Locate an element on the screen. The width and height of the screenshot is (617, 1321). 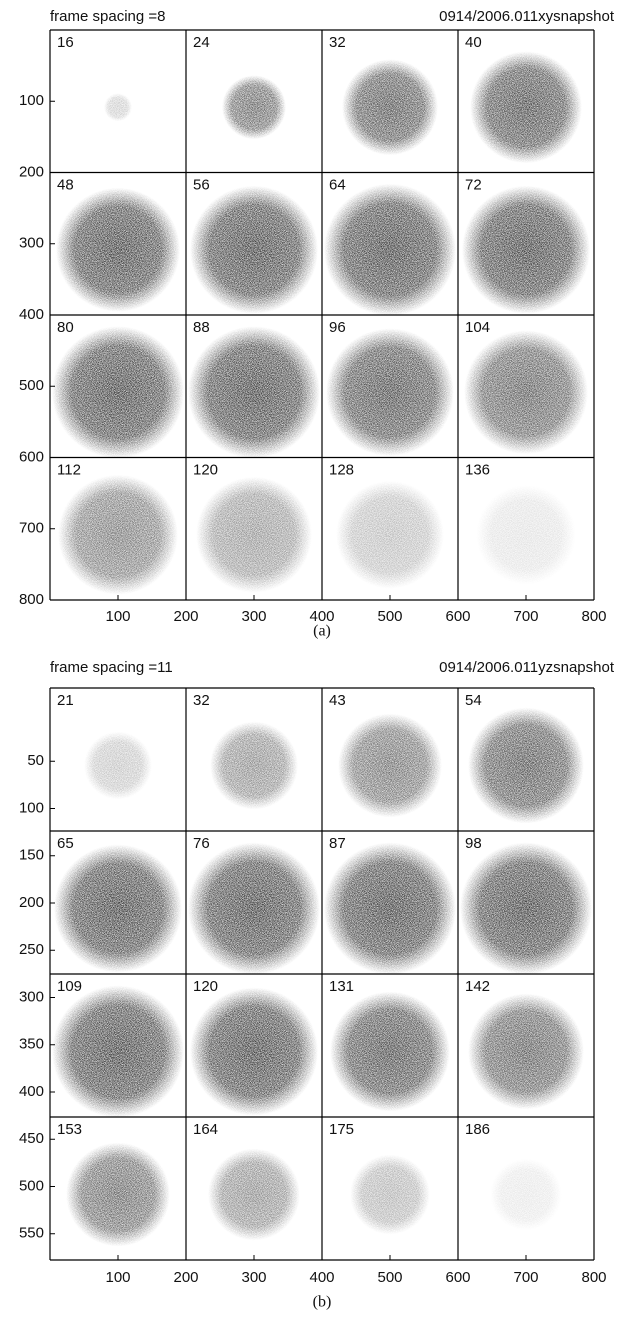
frame-number: 136 is located at coordinates (477, 469).